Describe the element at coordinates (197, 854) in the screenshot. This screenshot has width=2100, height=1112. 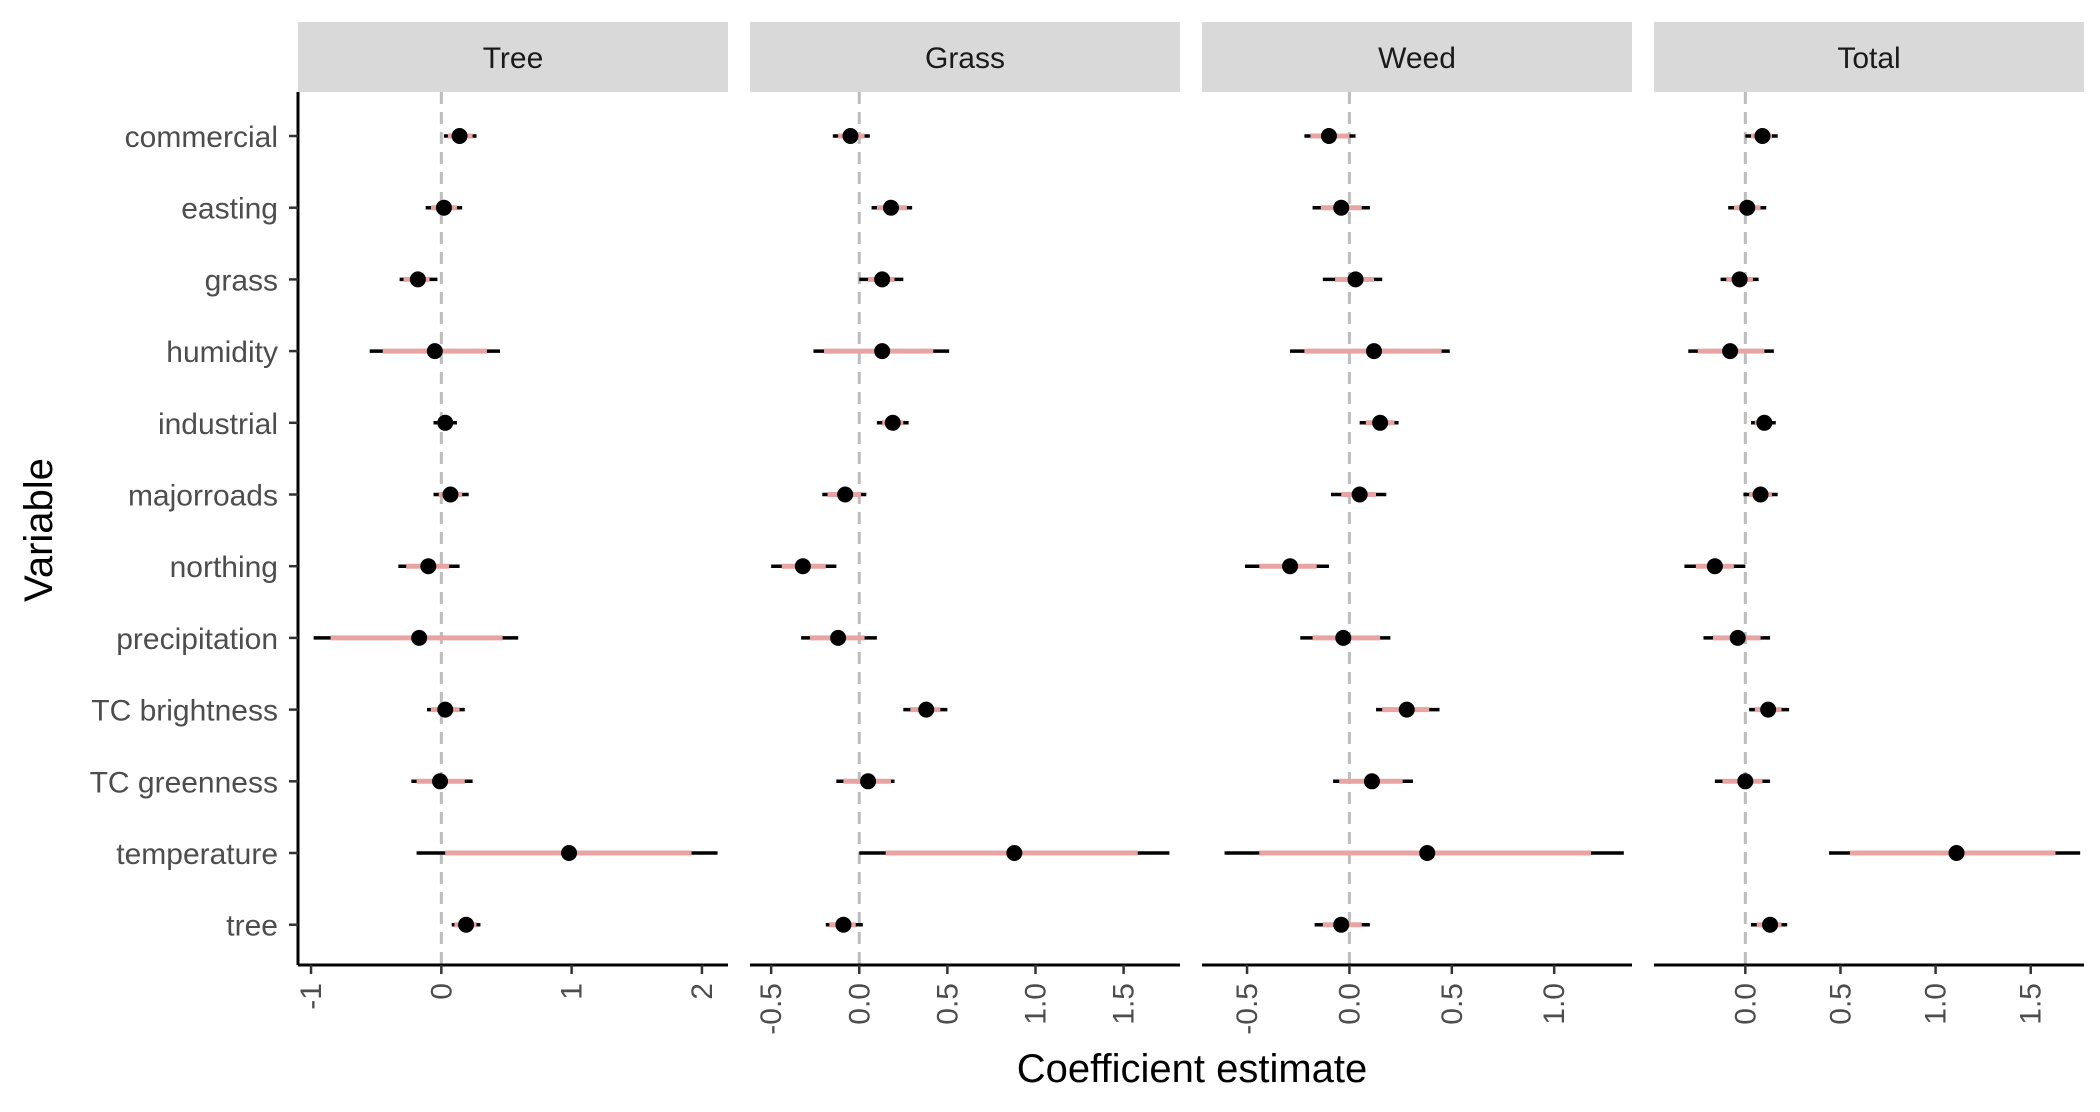
I see `y-tick-label: temperature` at that location.